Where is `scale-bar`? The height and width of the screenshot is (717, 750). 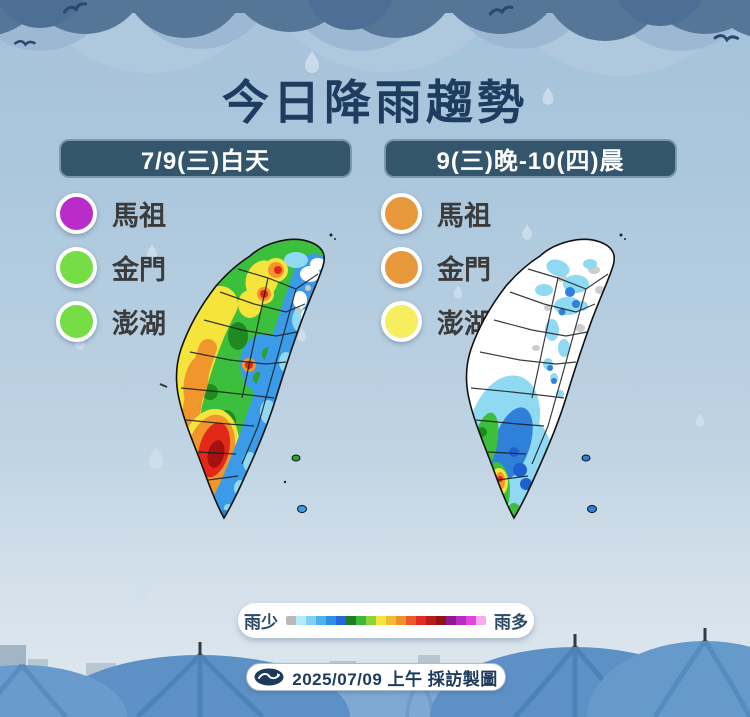 scale-bar is located at coordinates (386, 620).